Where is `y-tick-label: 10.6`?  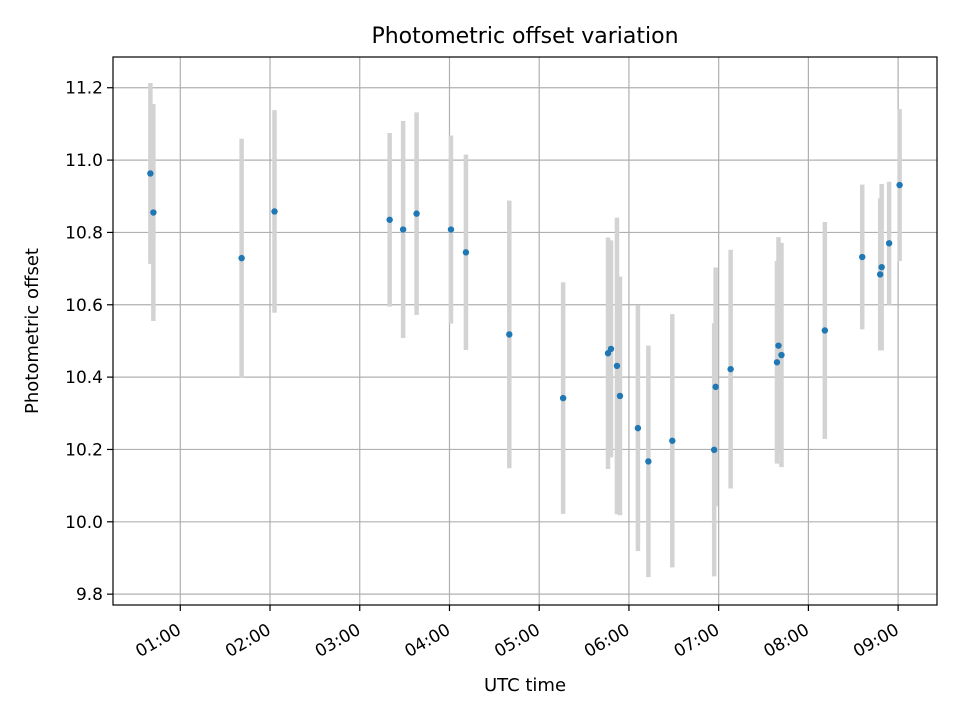 y-tick-label: 10.6 is located at coordinates (84, 306).